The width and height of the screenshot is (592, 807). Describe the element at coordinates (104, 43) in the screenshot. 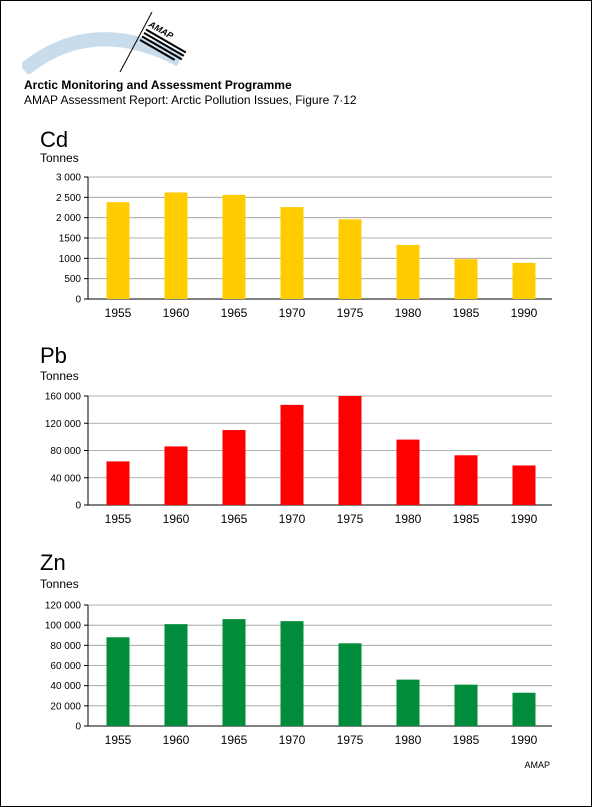

I see `amap-logo: AMAP` at that location.